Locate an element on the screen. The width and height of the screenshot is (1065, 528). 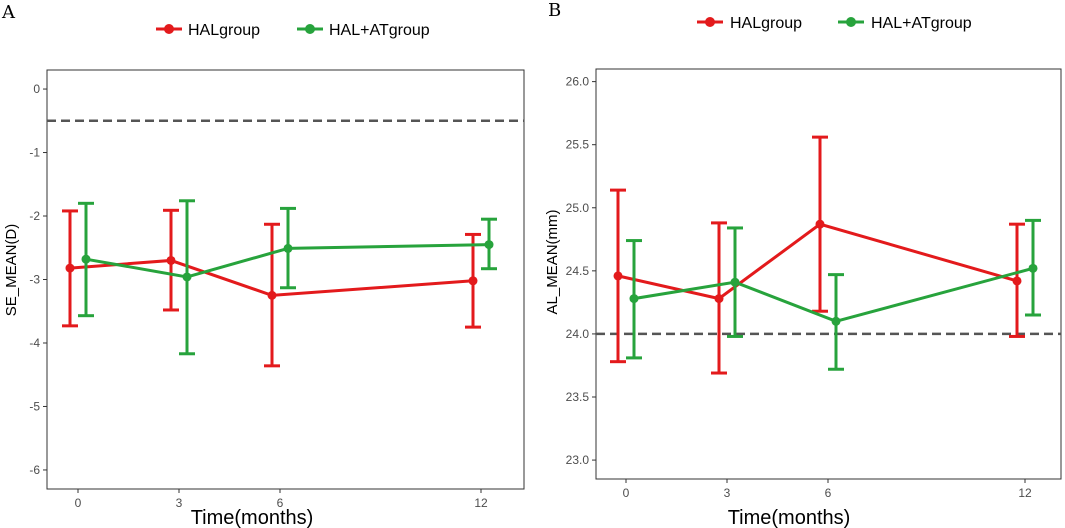
panel-a-xlabel: Time(months) is located at coordinates (252, 517).